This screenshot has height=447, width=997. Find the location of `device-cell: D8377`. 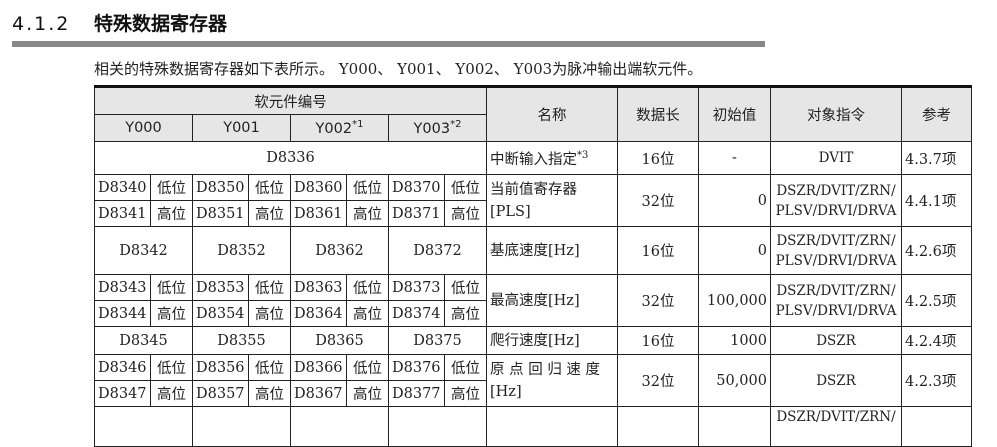

device-cell: D8377 is located at coordinates (416, 393).